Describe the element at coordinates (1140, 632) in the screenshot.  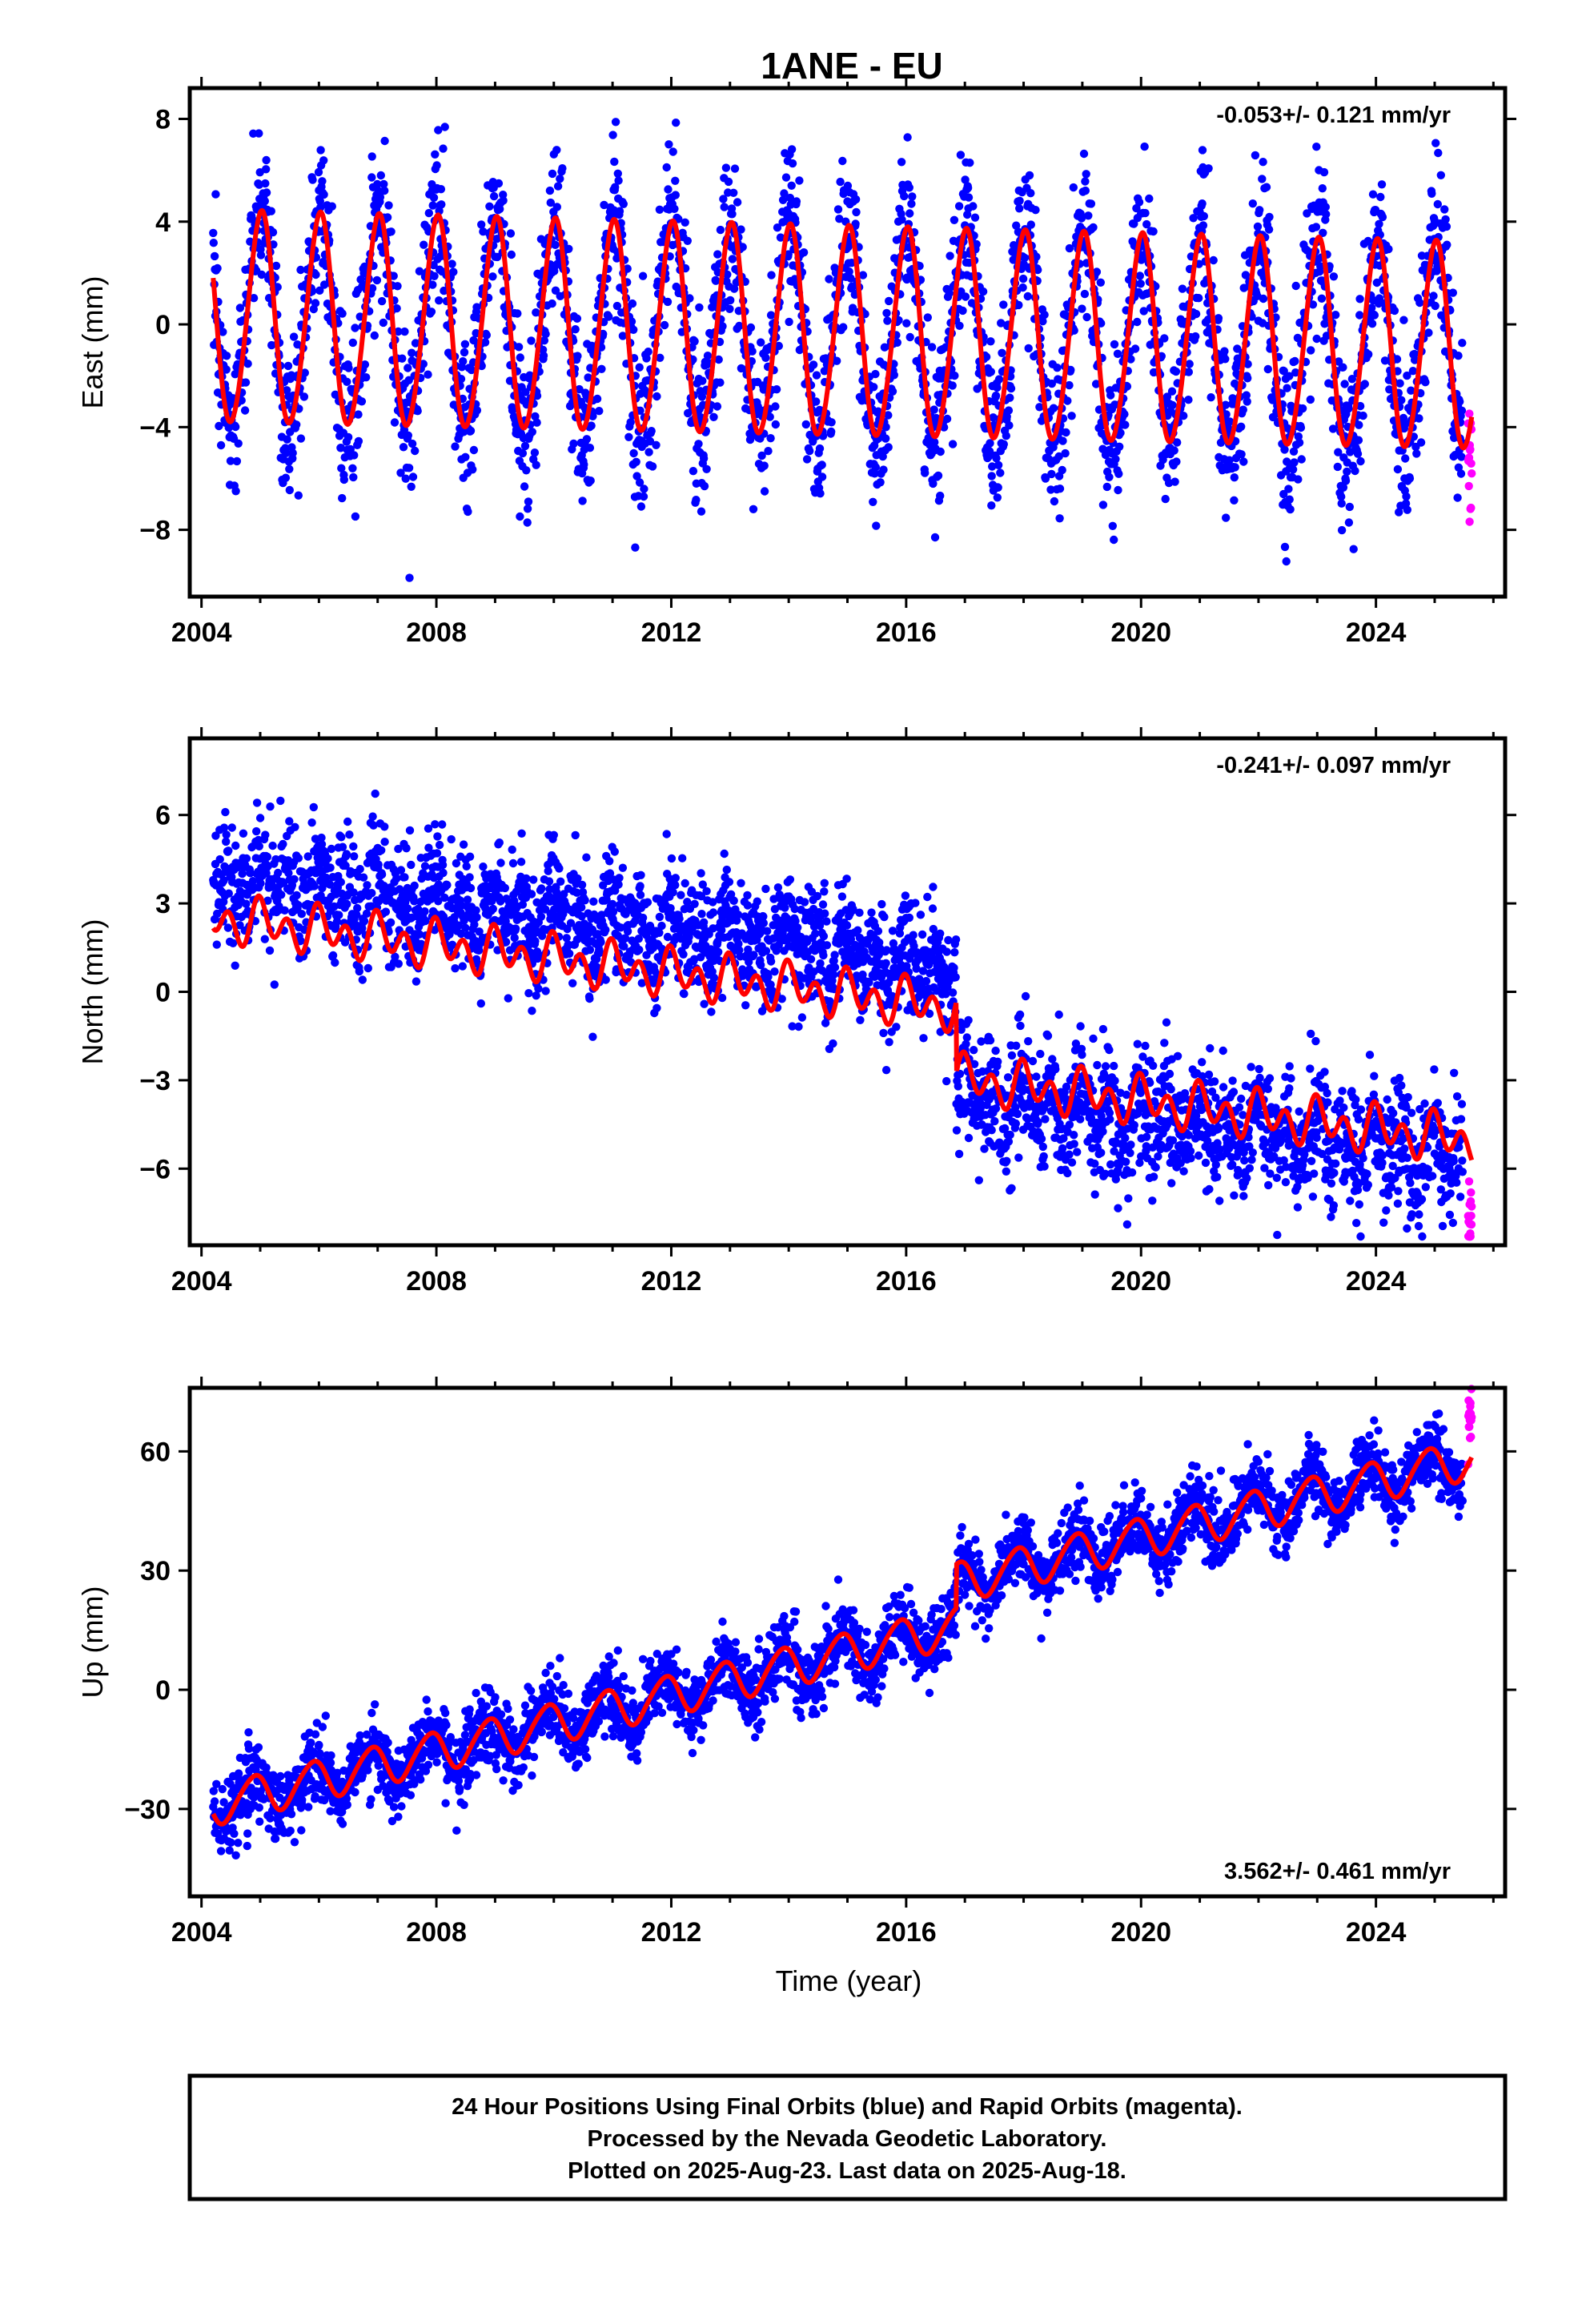
I see `x-tick-label: 2020` at that location.